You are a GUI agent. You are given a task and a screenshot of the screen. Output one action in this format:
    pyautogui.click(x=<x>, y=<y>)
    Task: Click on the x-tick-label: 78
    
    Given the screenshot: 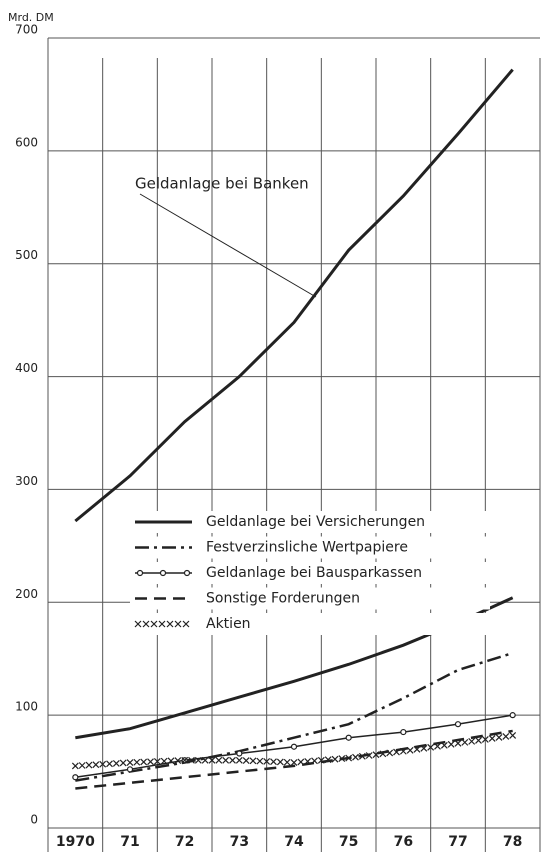 What is the action you would take?
    pyautogui.click(x=512, y=842)
    